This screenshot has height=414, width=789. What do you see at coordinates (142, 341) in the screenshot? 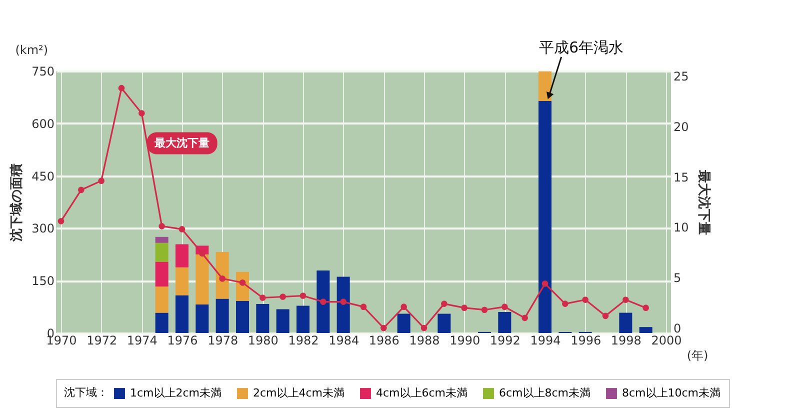
I see `x-tick-label: 1974` at bounding box center [142, 341].